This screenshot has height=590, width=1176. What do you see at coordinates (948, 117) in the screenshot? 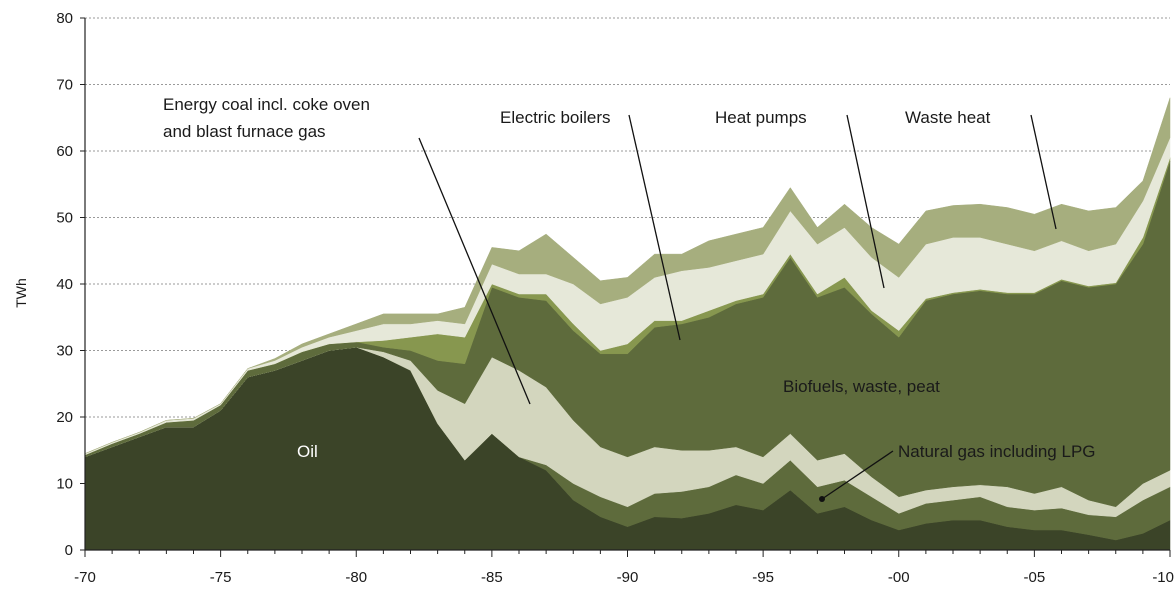
I see `label-waste-heat: Waste heat` at bounding box center [948, 117].